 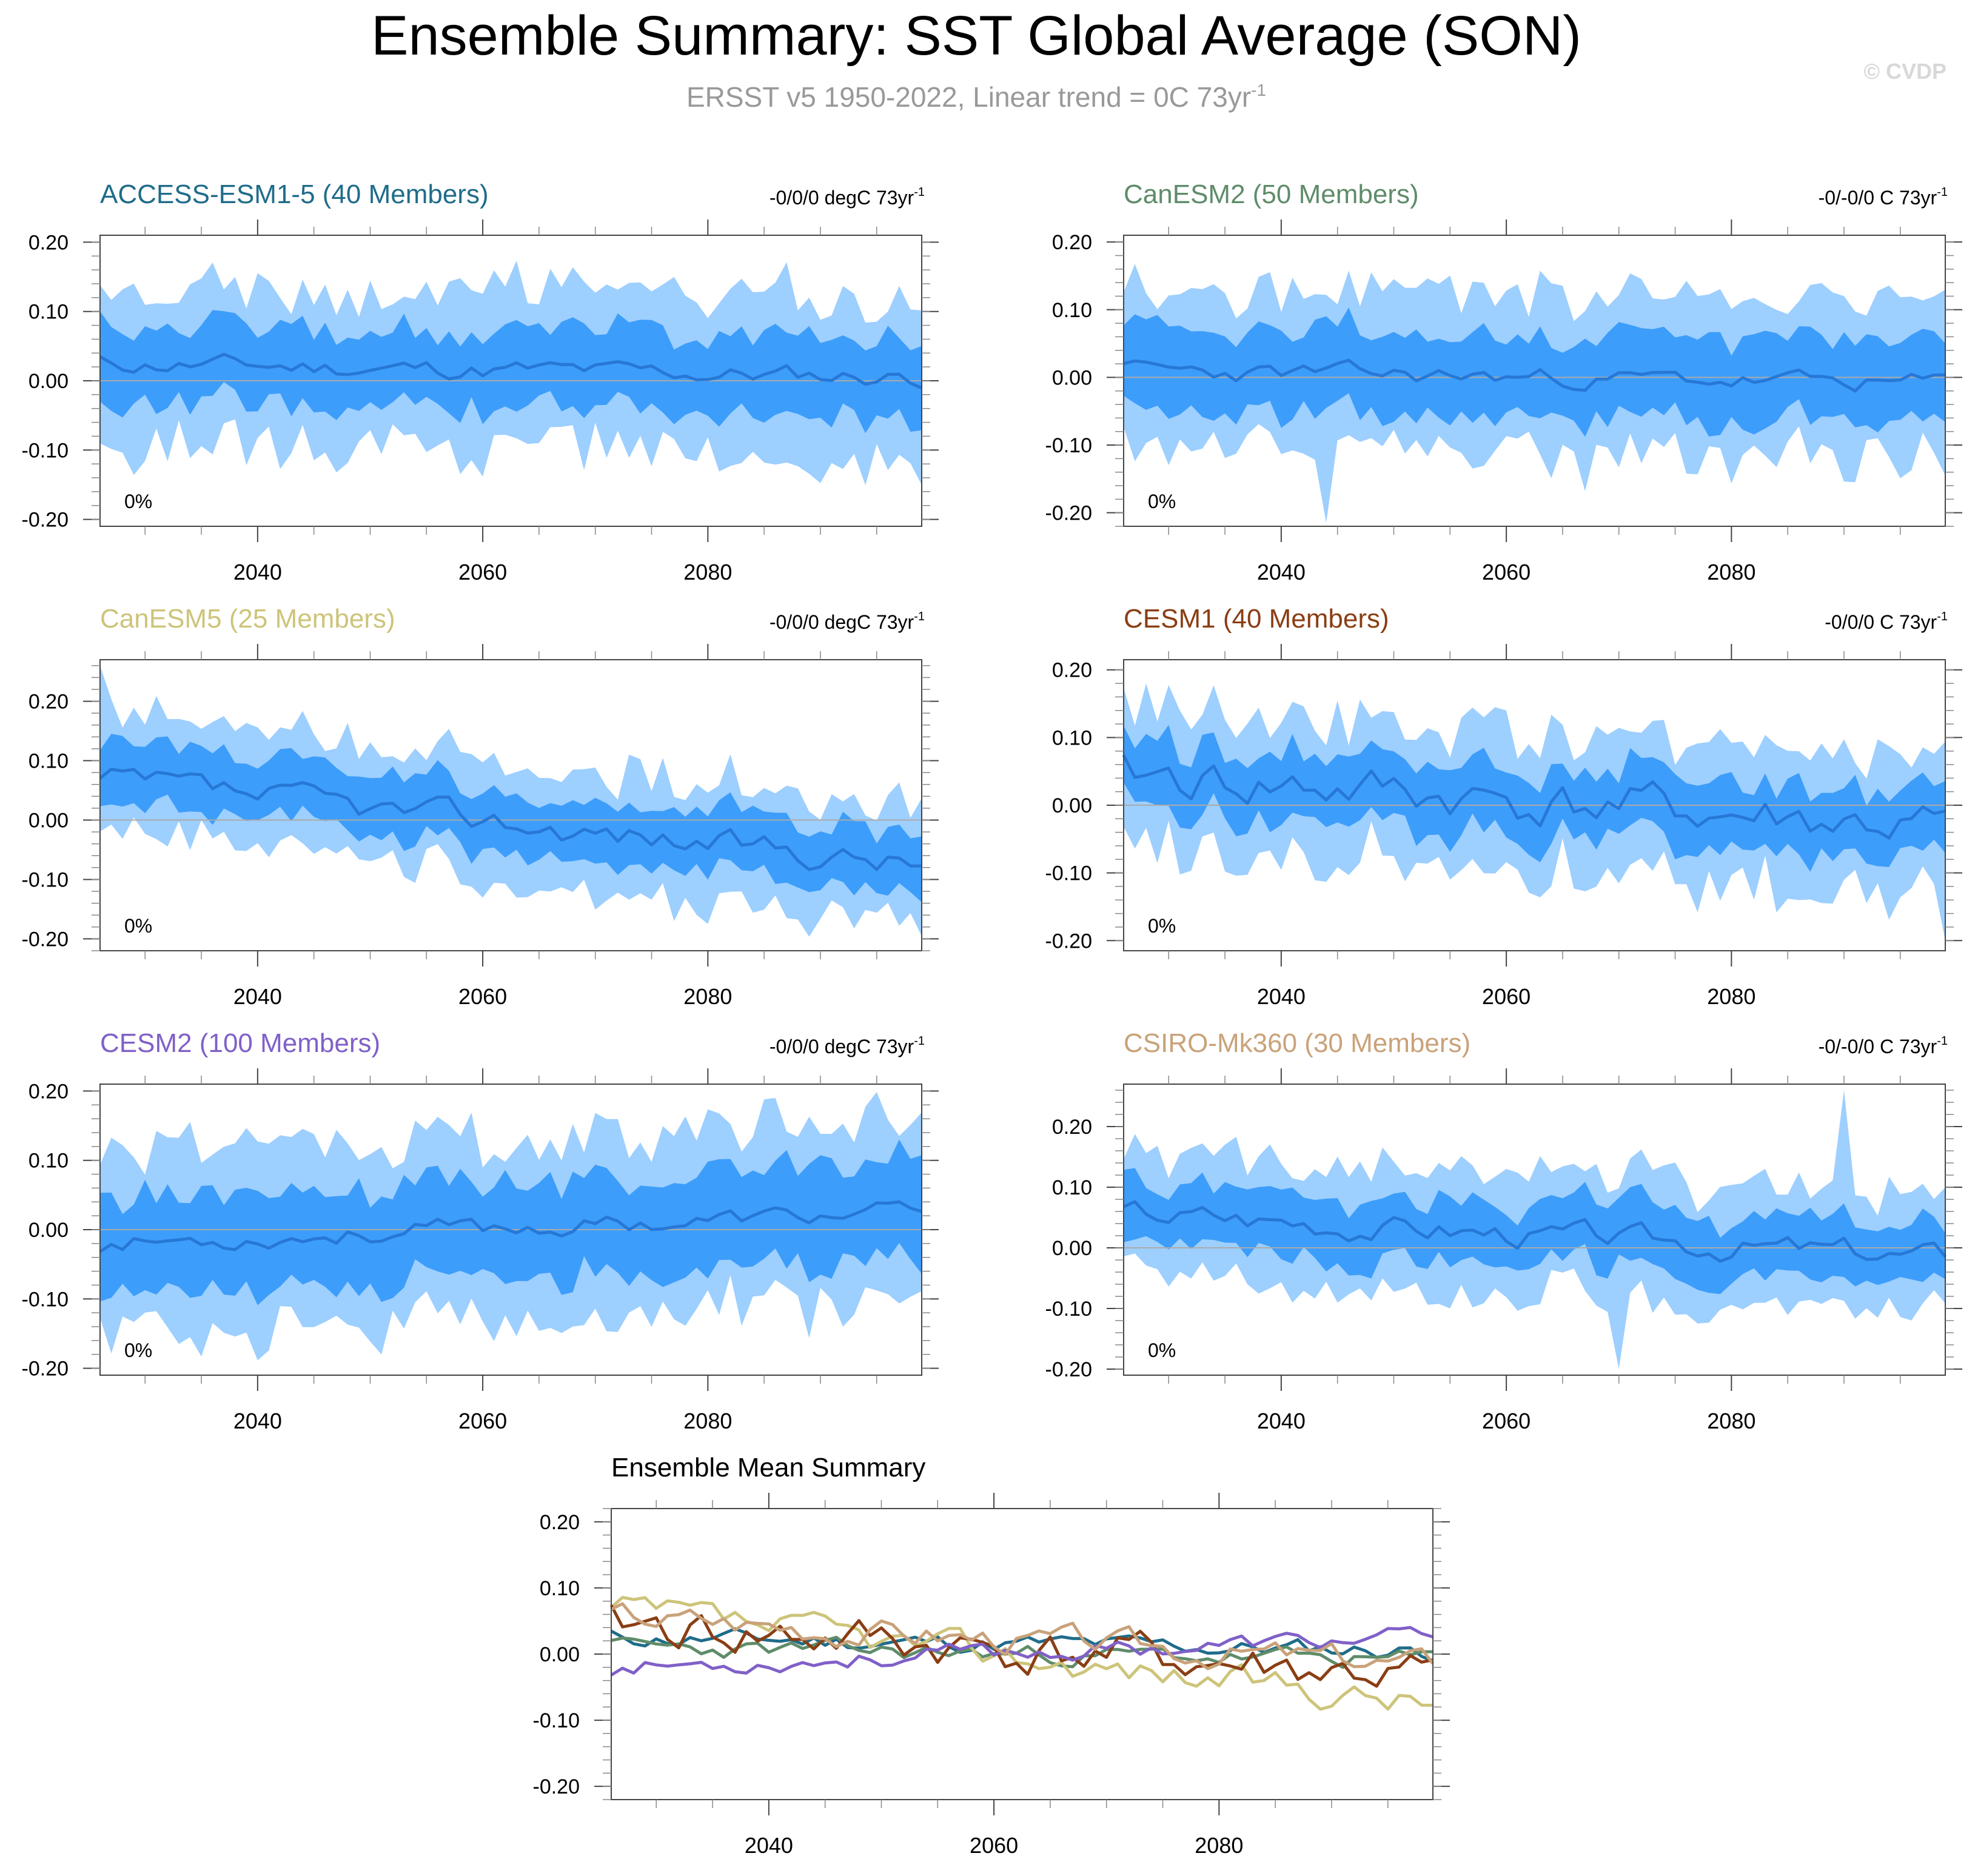 What do you see at coordinates (1881, 622) in the screenshot?
I see `trend-text: -0/0/0 C 73yr` at bounding box center [1881, 622].